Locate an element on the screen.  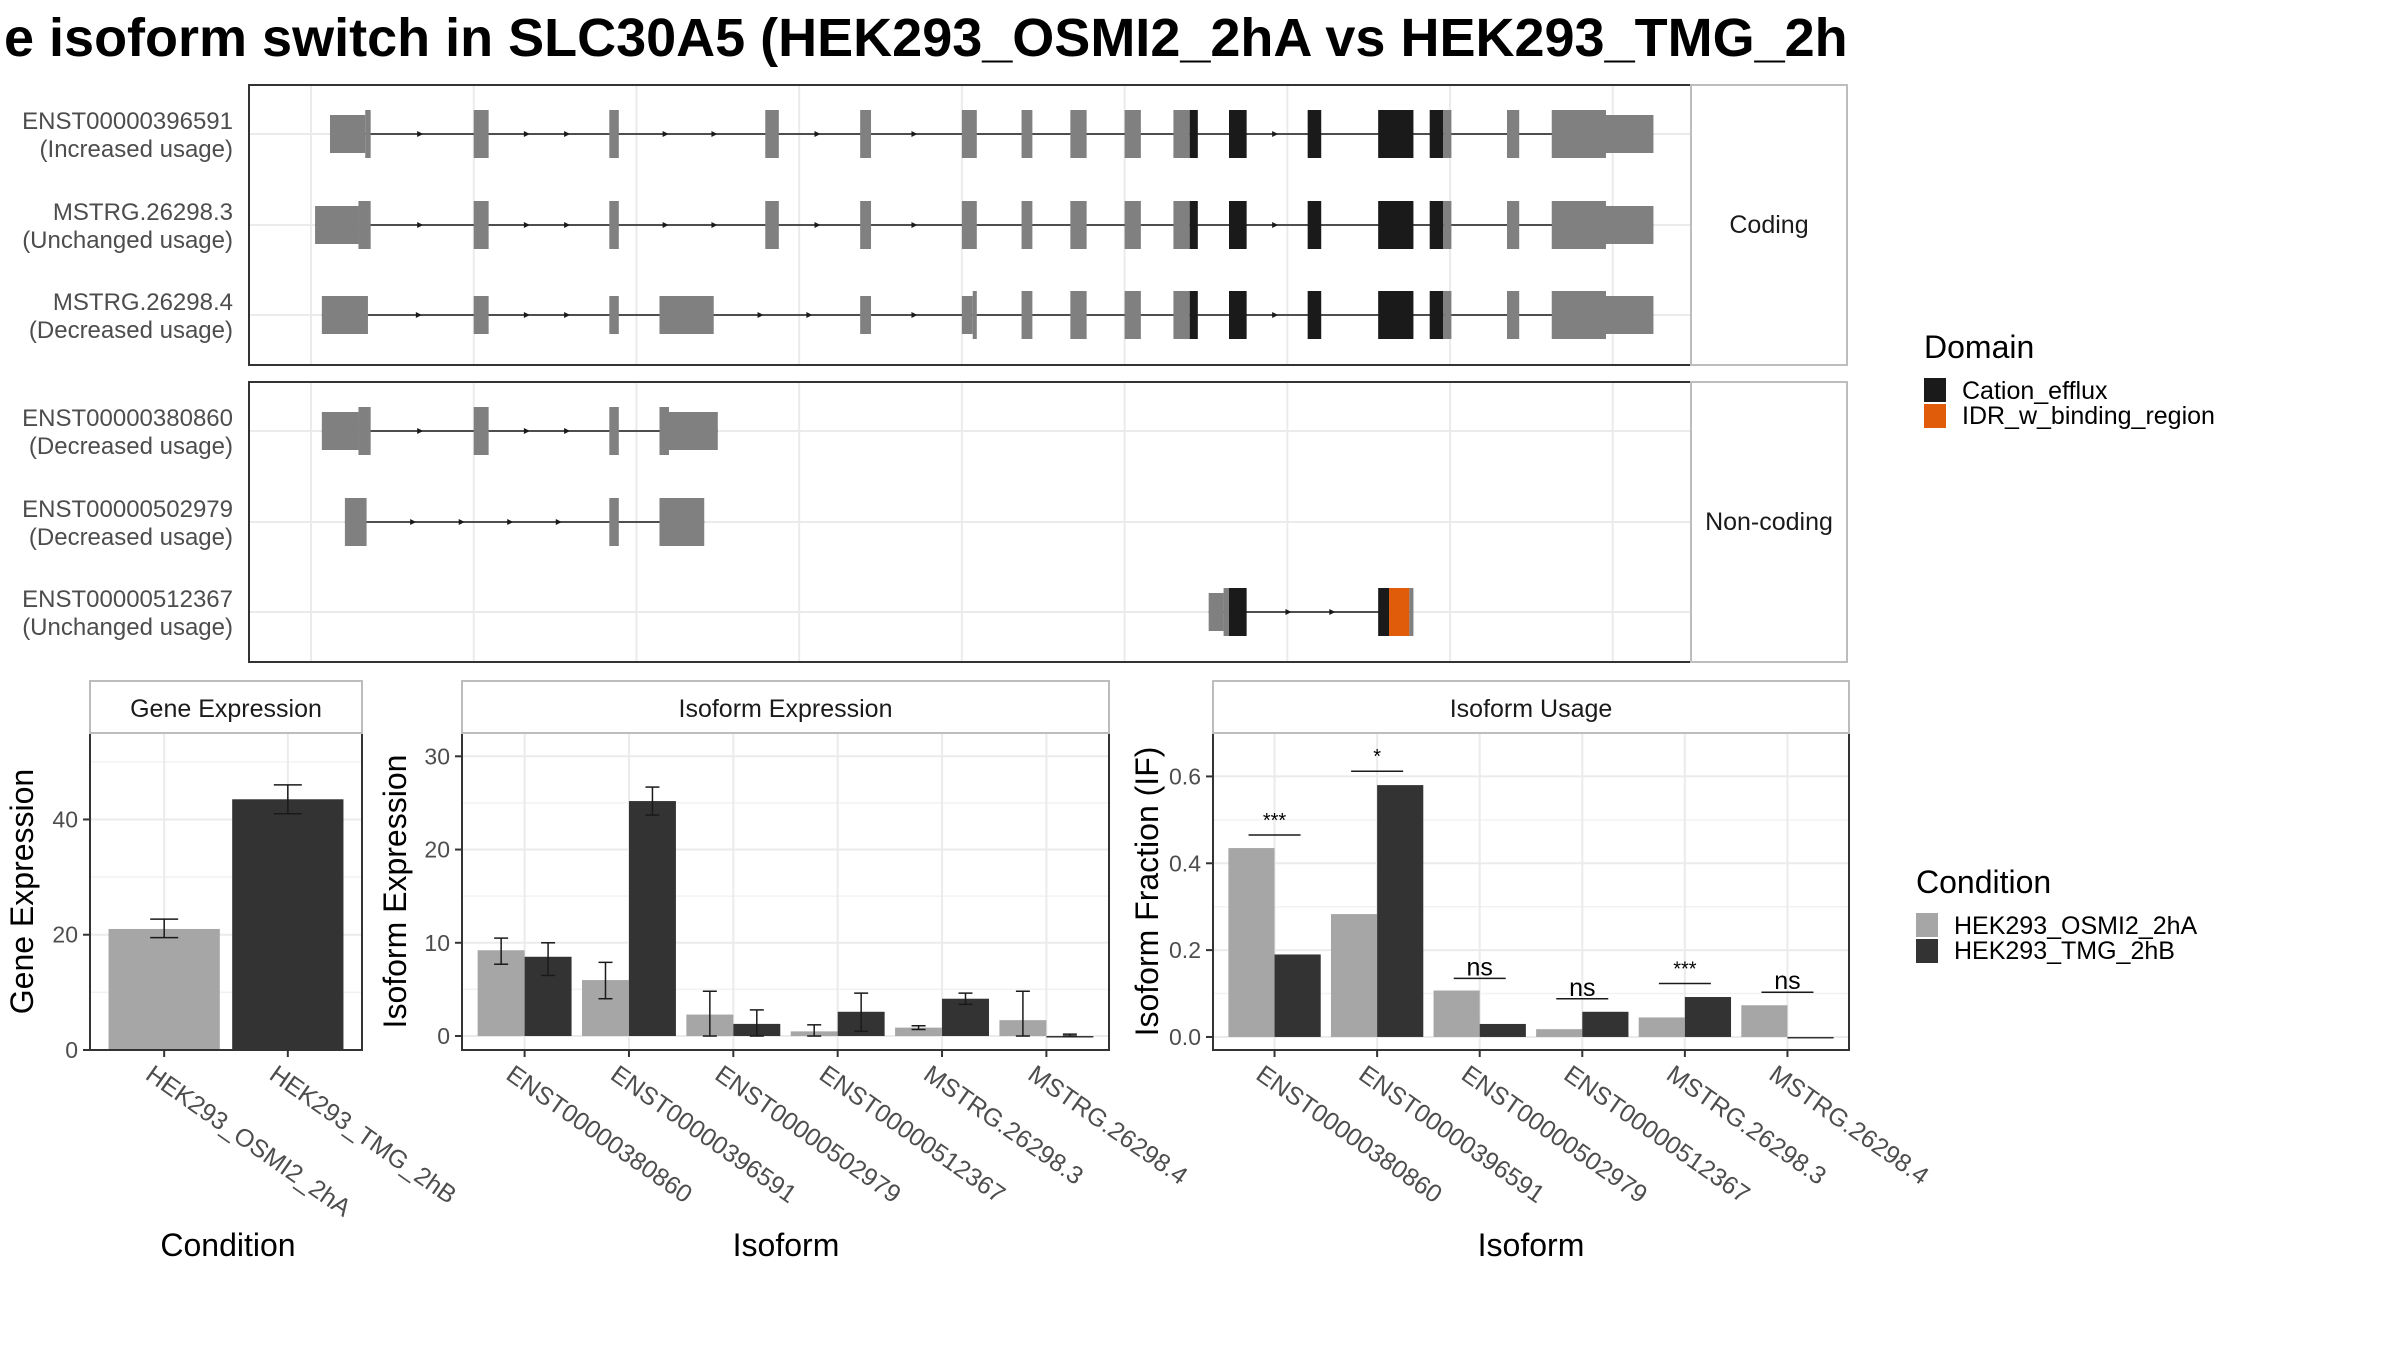
panel-strip-title: Gene Expression is located at coordinates (226, 709).